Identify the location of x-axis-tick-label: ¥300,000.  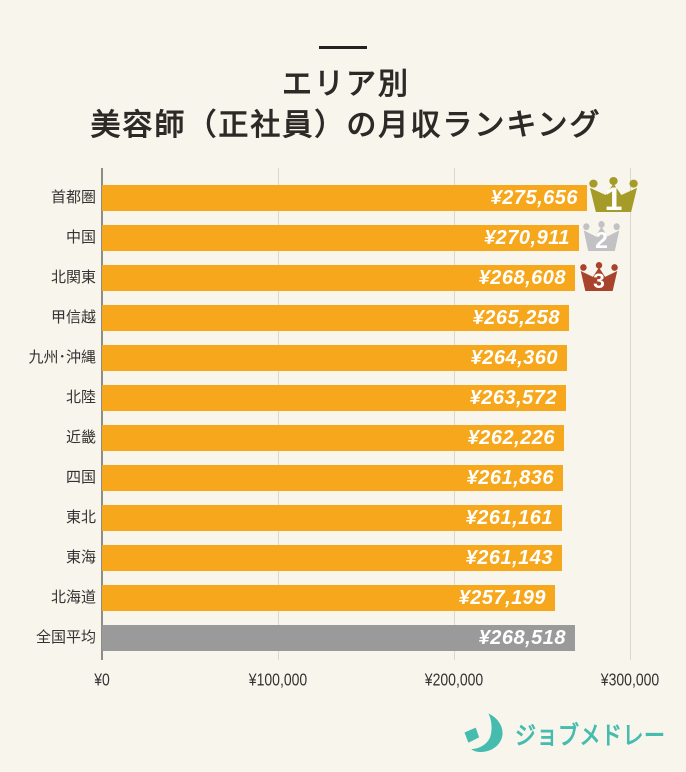
(630, 679).